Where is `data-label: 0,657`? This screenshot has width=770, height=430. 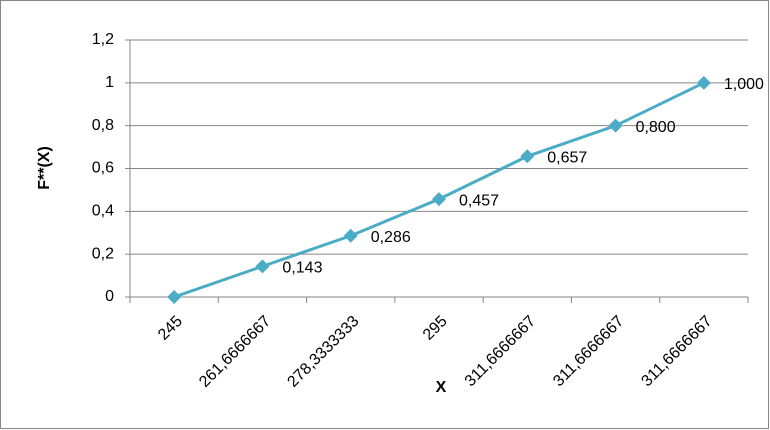 data-label: 0,657 is located at coordinates (567, 158).